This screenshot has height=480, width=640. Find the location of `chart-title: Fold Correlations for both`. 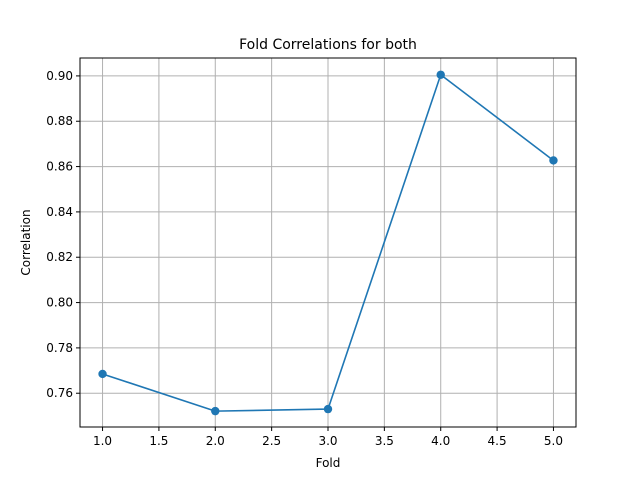

chart-title: Fold Correlations for both is located at coordinates (328, 45).